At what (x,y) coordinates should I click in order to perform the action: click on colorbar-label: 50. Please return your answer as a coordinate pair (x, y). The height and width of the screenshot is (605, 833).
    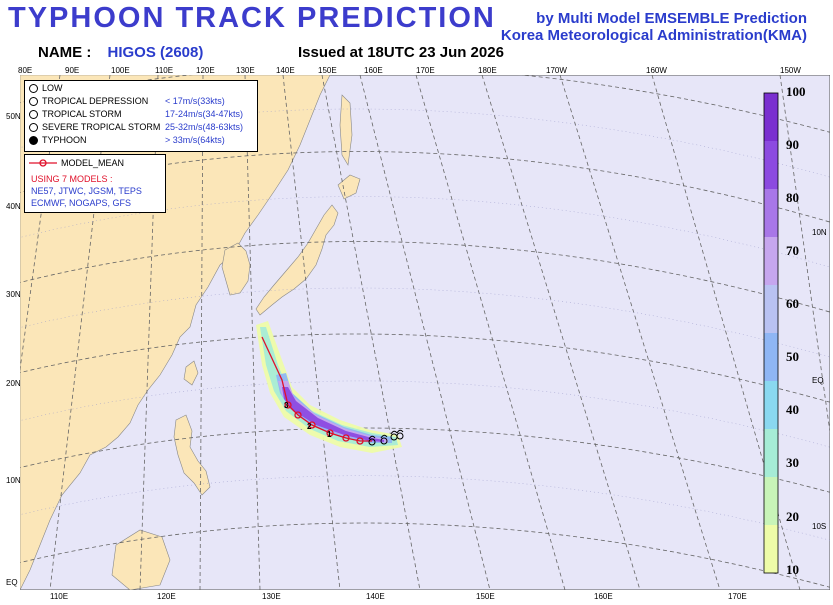
    Looking at the image, I should click on (792, 357).